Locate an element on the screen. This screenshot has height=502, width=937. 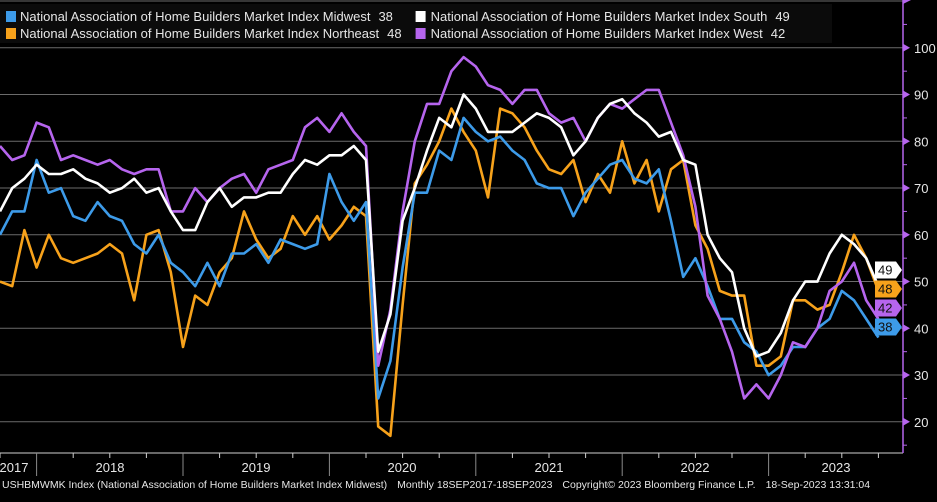
legend-swatch-midwest is located at coordinates (11, 16).